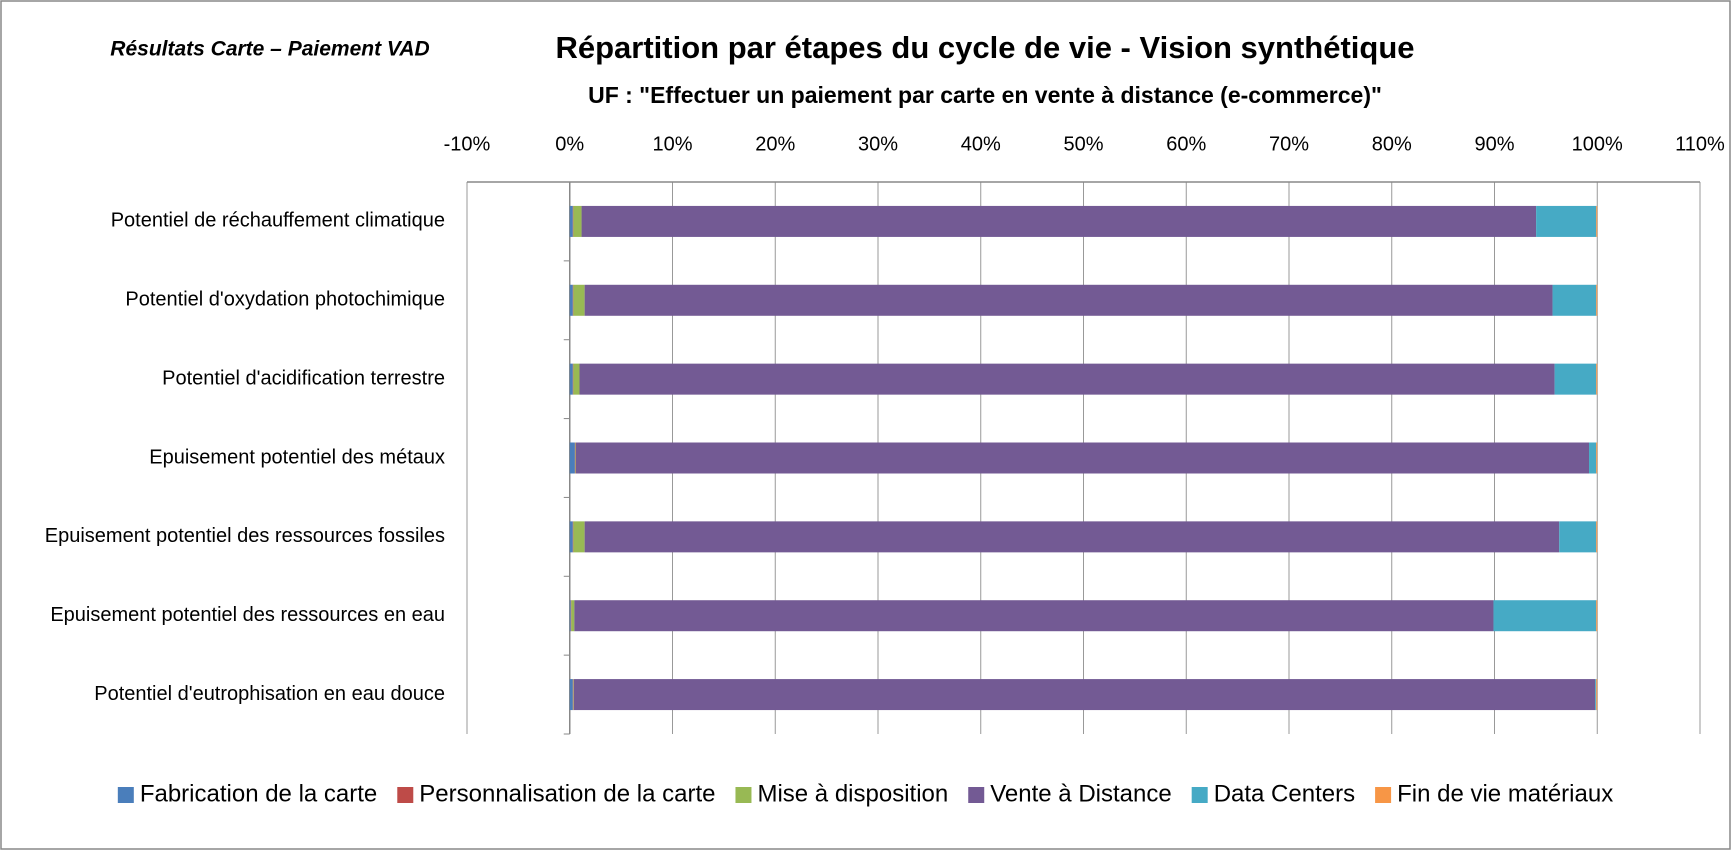 This screenshot has height=850, width=1731. Describe the element at coordinates (567, 793) in the screenshot. I see `legend-label: Personnalisation de la carte` at that location.